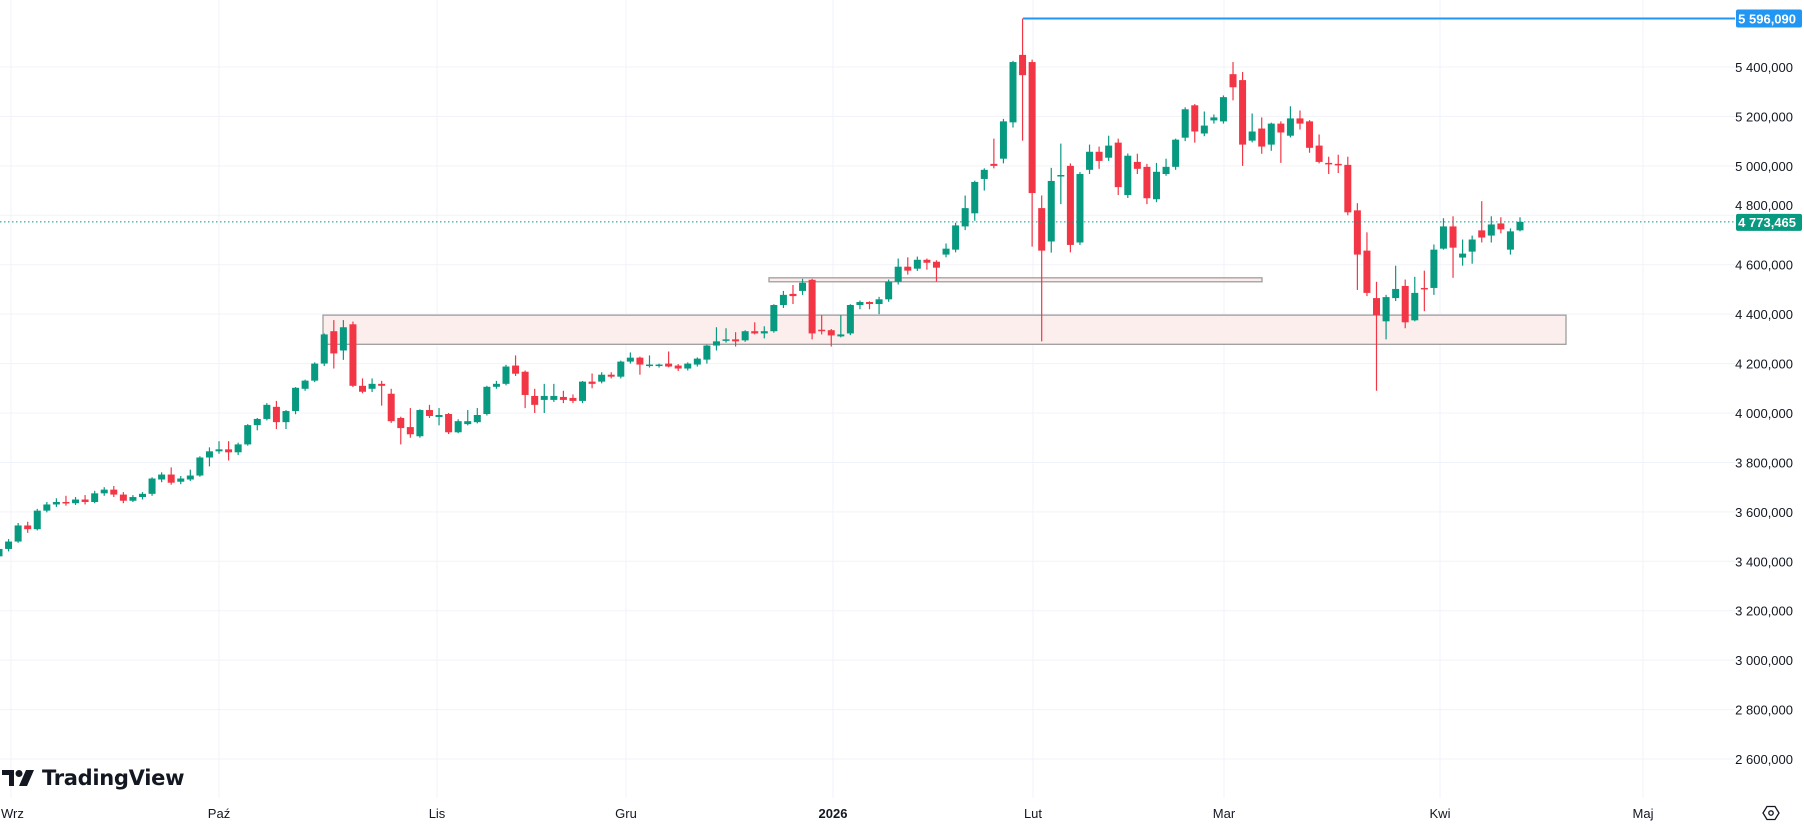 This screenshot has width=1804, height=826. Describe the element at coordinates (1033, 813) in the screenshot. I see `x-tick-label: Lut` at that location.